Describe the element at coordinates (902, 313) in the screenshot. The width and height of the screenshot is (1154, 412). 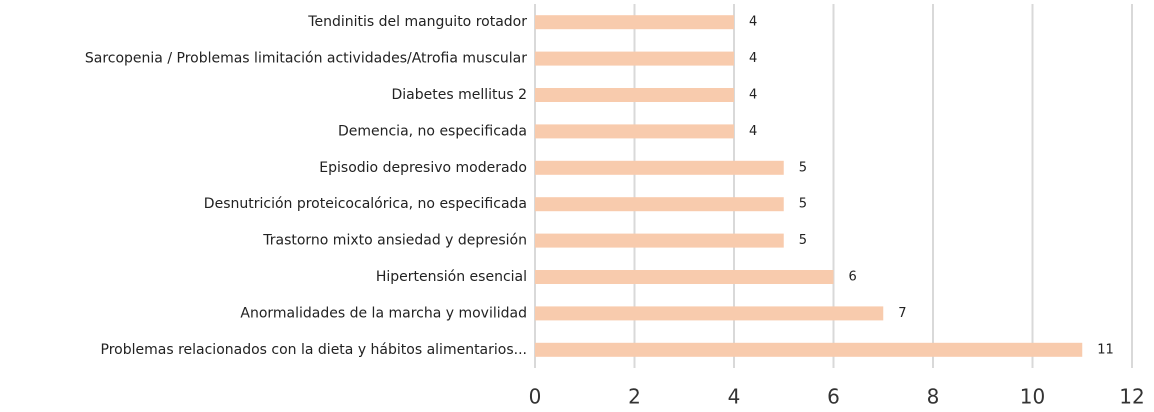
I see `value-label: 7` at that location.